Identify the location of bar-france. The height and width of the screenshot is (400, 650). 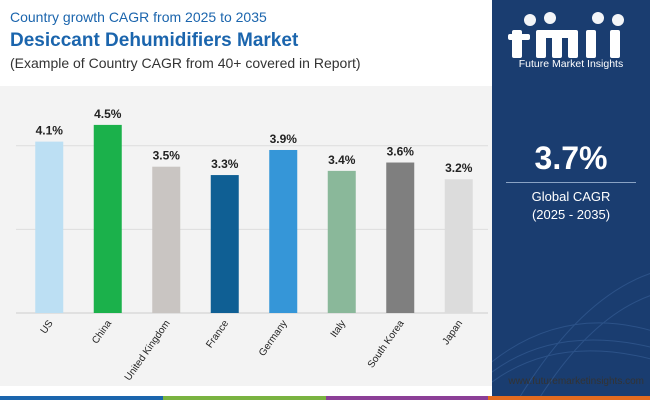
(224, 244).